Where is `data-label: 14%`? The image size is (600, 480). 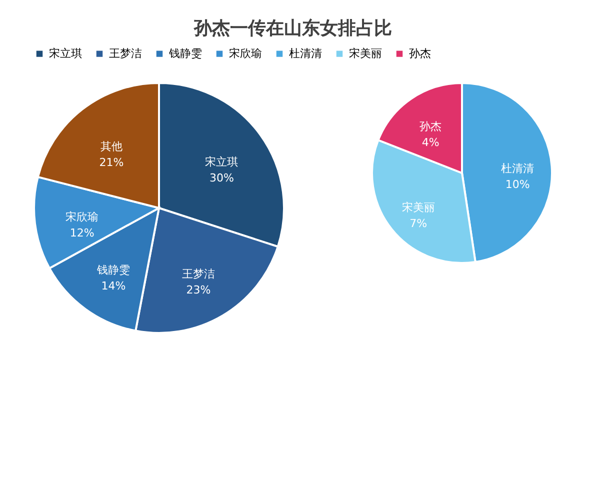
data-label: 14% is located at coordinates (113, 286).